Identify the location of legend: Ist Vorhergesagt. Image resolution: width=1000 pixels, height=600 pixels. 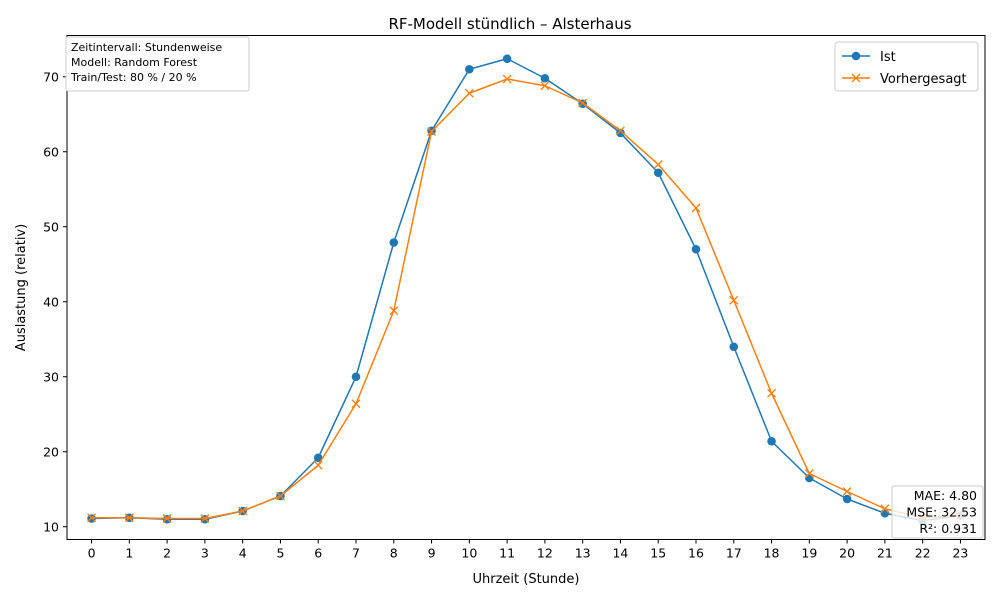
(906, 66).